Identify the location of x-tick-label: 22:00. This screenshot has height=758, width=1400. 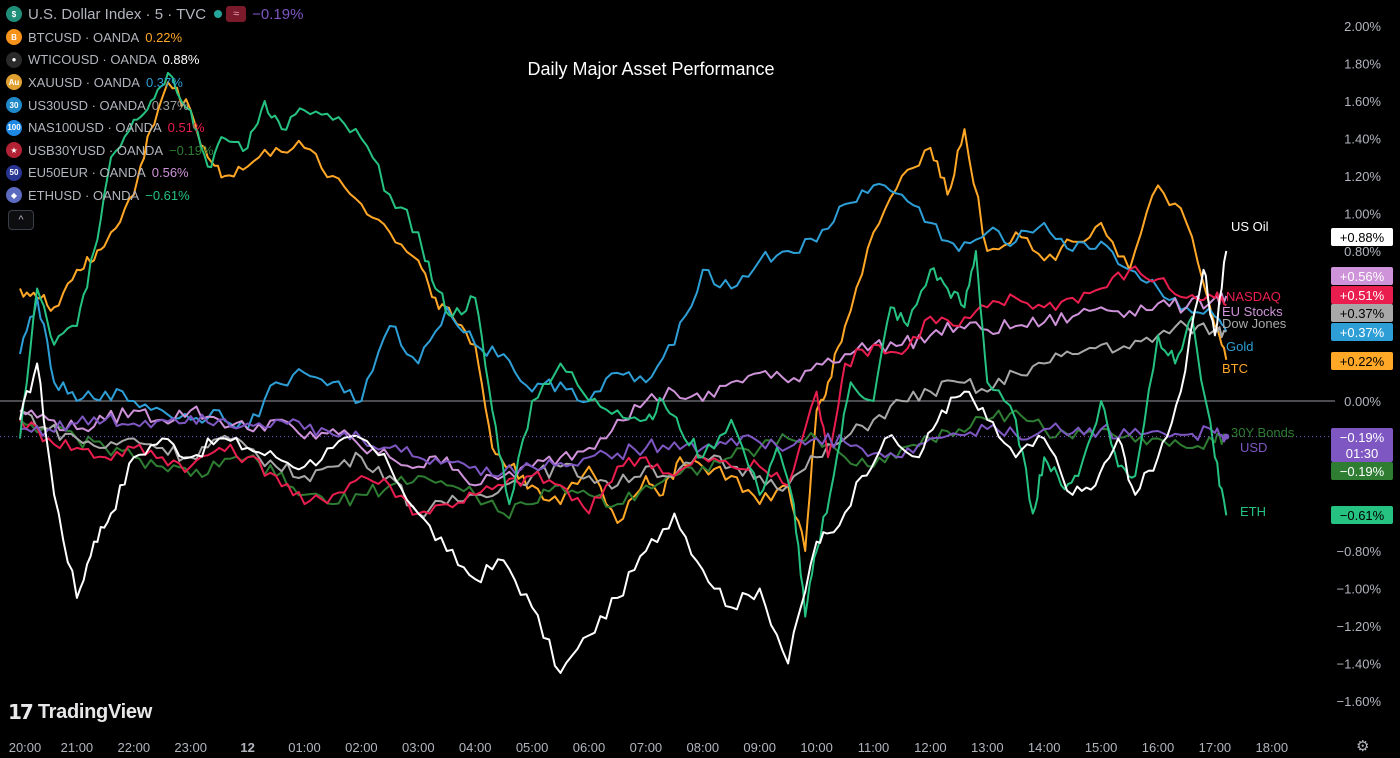
(134, 747).